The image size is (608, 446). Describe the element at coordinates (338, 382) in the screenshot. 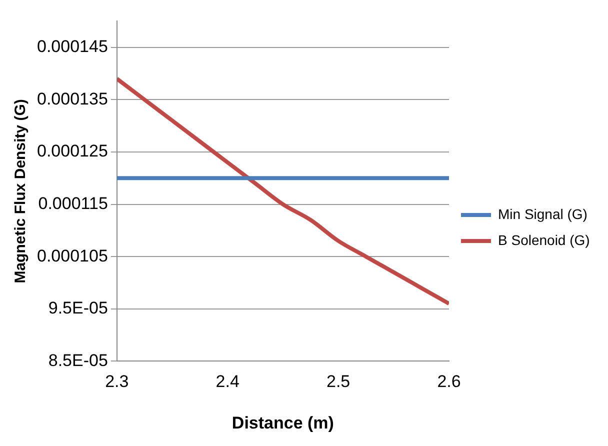

I see `x-tick-label: 2.5` at that location.